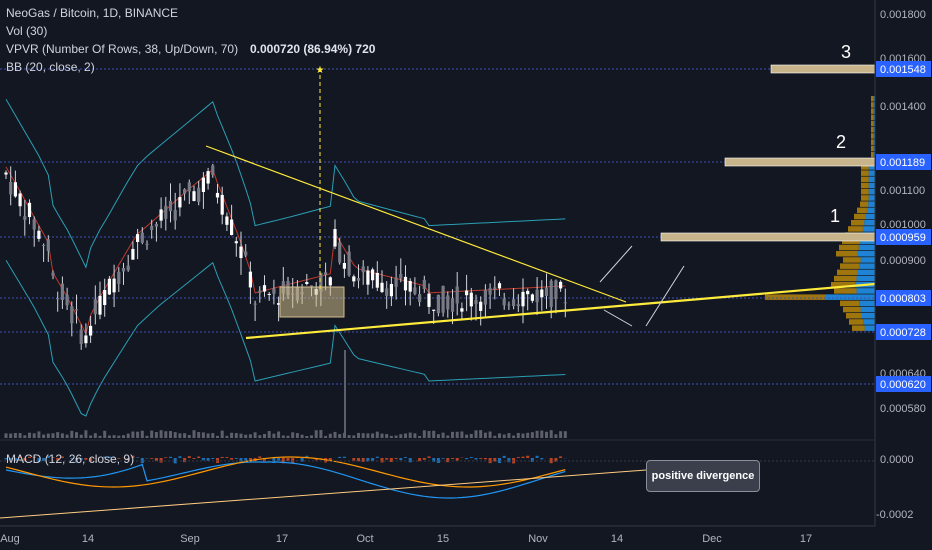 This screenshot has width=932, height=550. I want to click on vpvr-indicator-label: VPVR (Number Of Rows, 38, Up/Down, 70), so click(122, 49).